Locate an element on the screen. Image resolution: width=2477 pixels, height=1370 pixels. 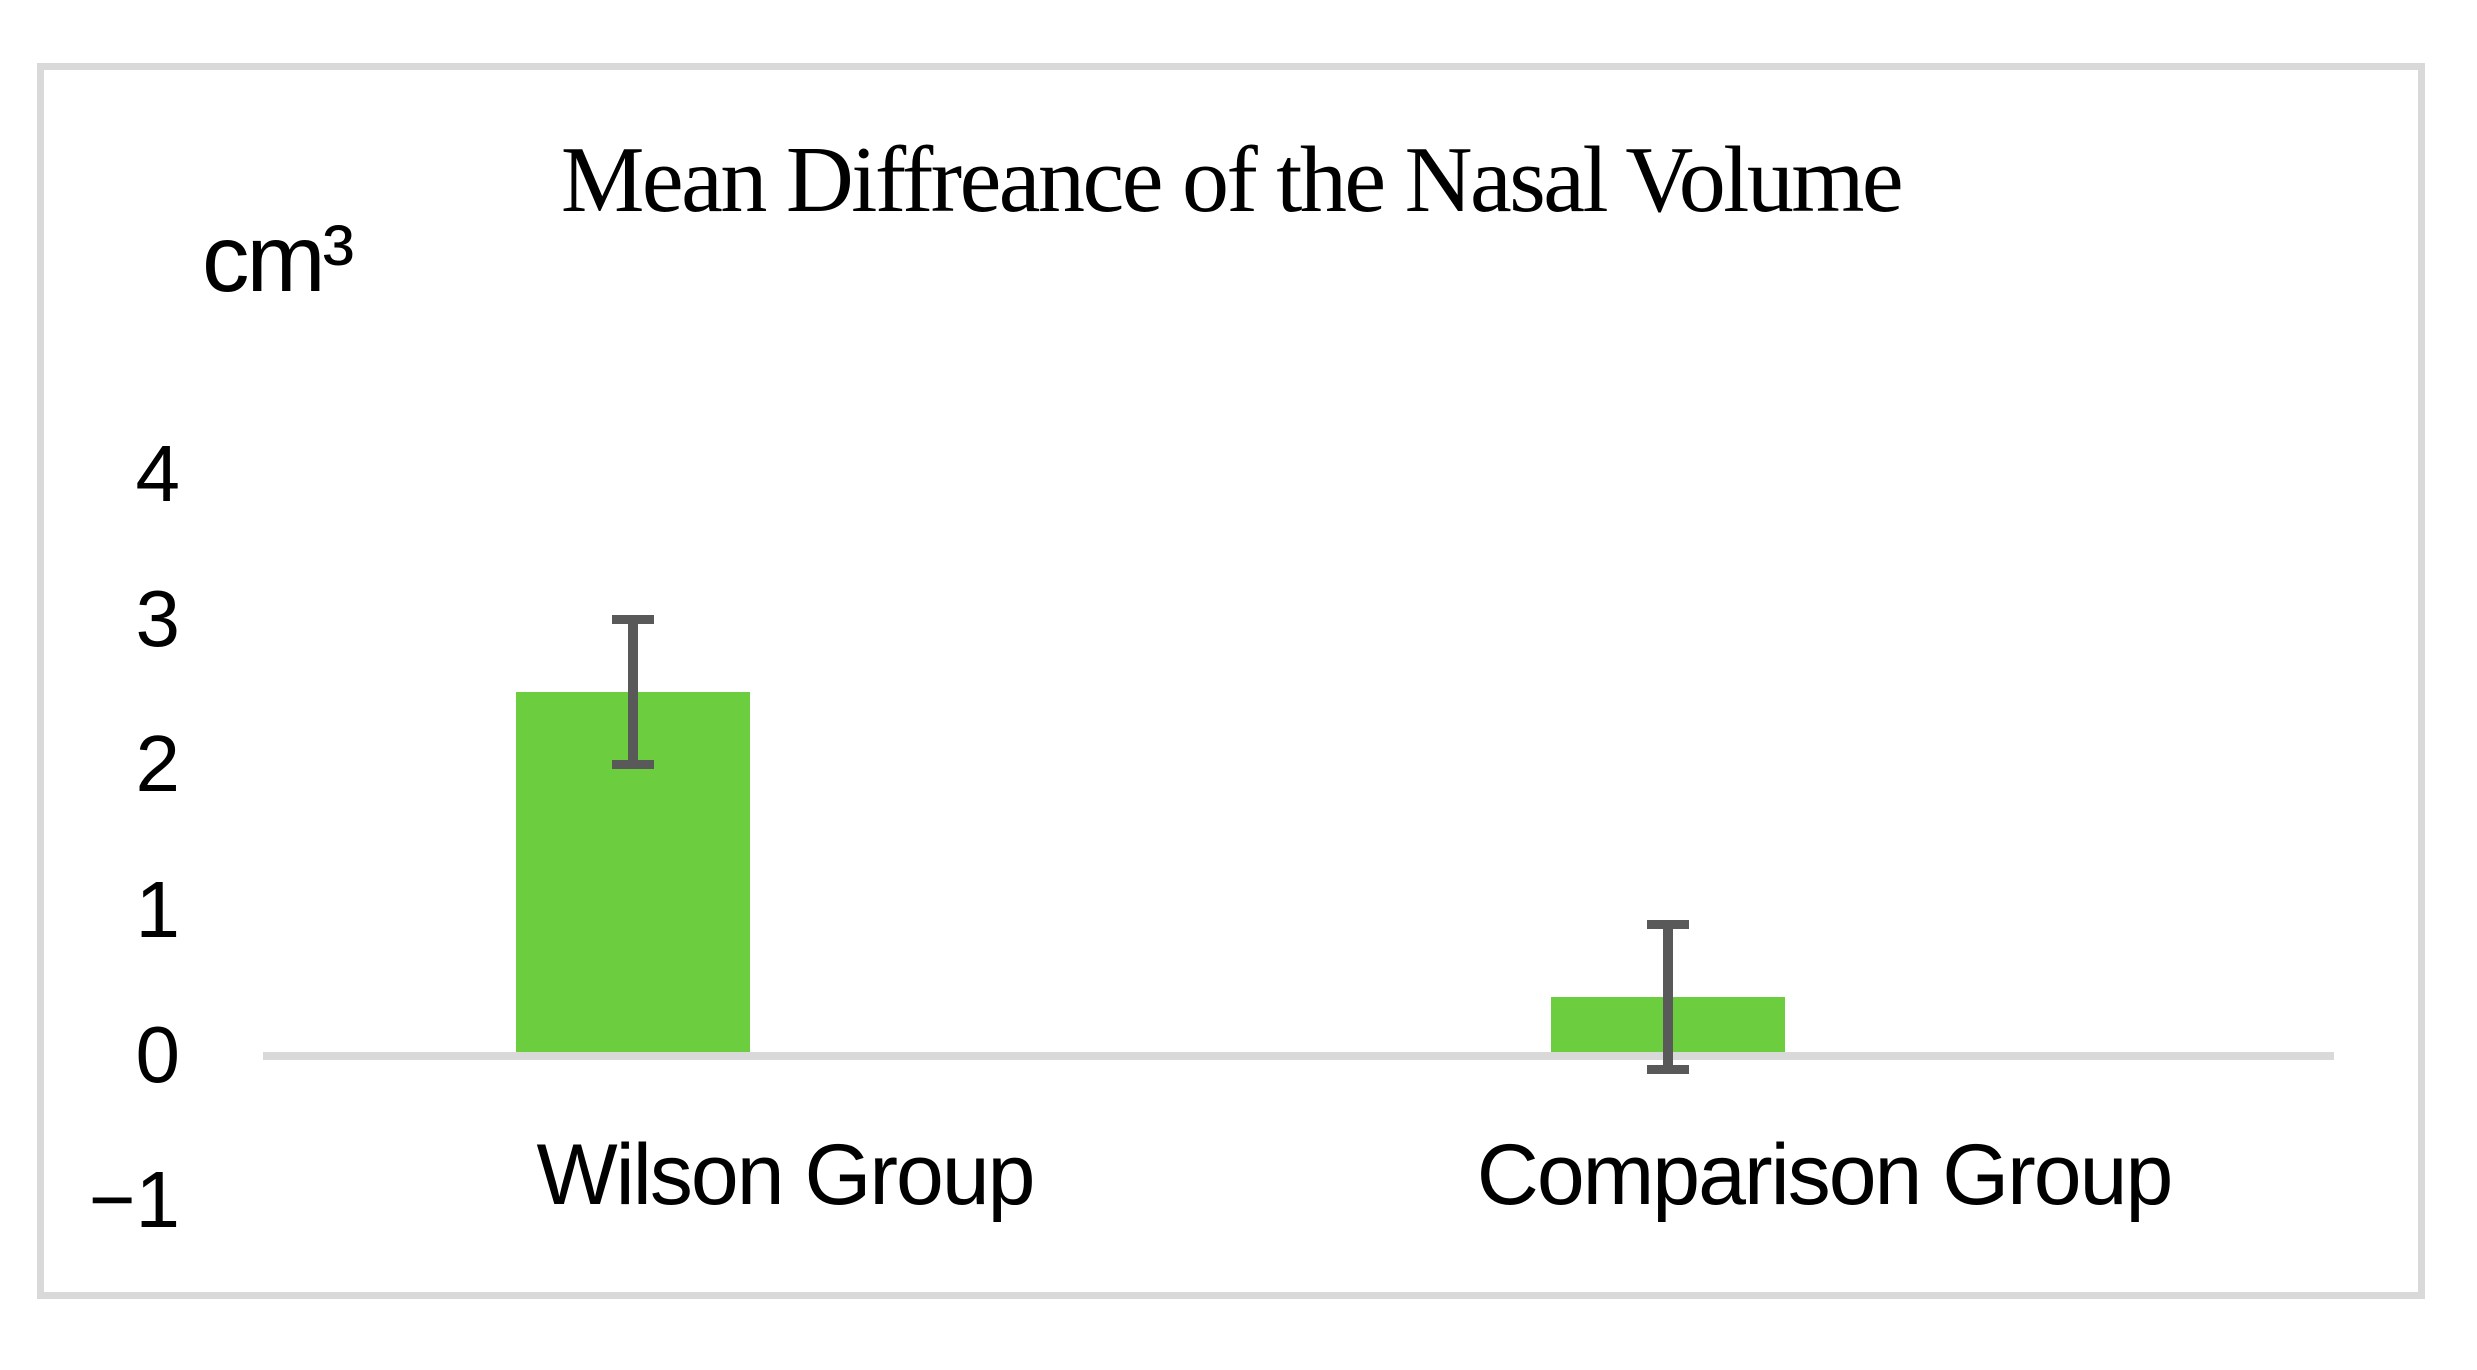
error-bar-comparison-group-line is located at coordinates (1668, 997).